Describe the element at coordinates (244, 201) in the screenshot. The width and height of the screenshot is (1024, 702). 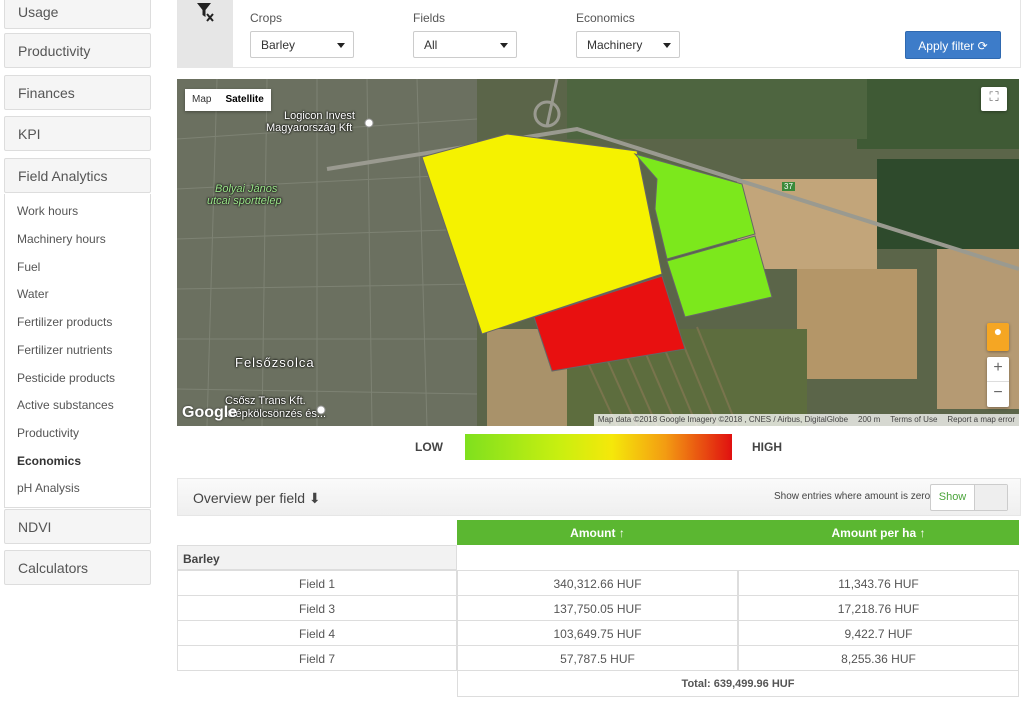
I see `map-label-bolyai-2: utcai sporttelep` at that location.